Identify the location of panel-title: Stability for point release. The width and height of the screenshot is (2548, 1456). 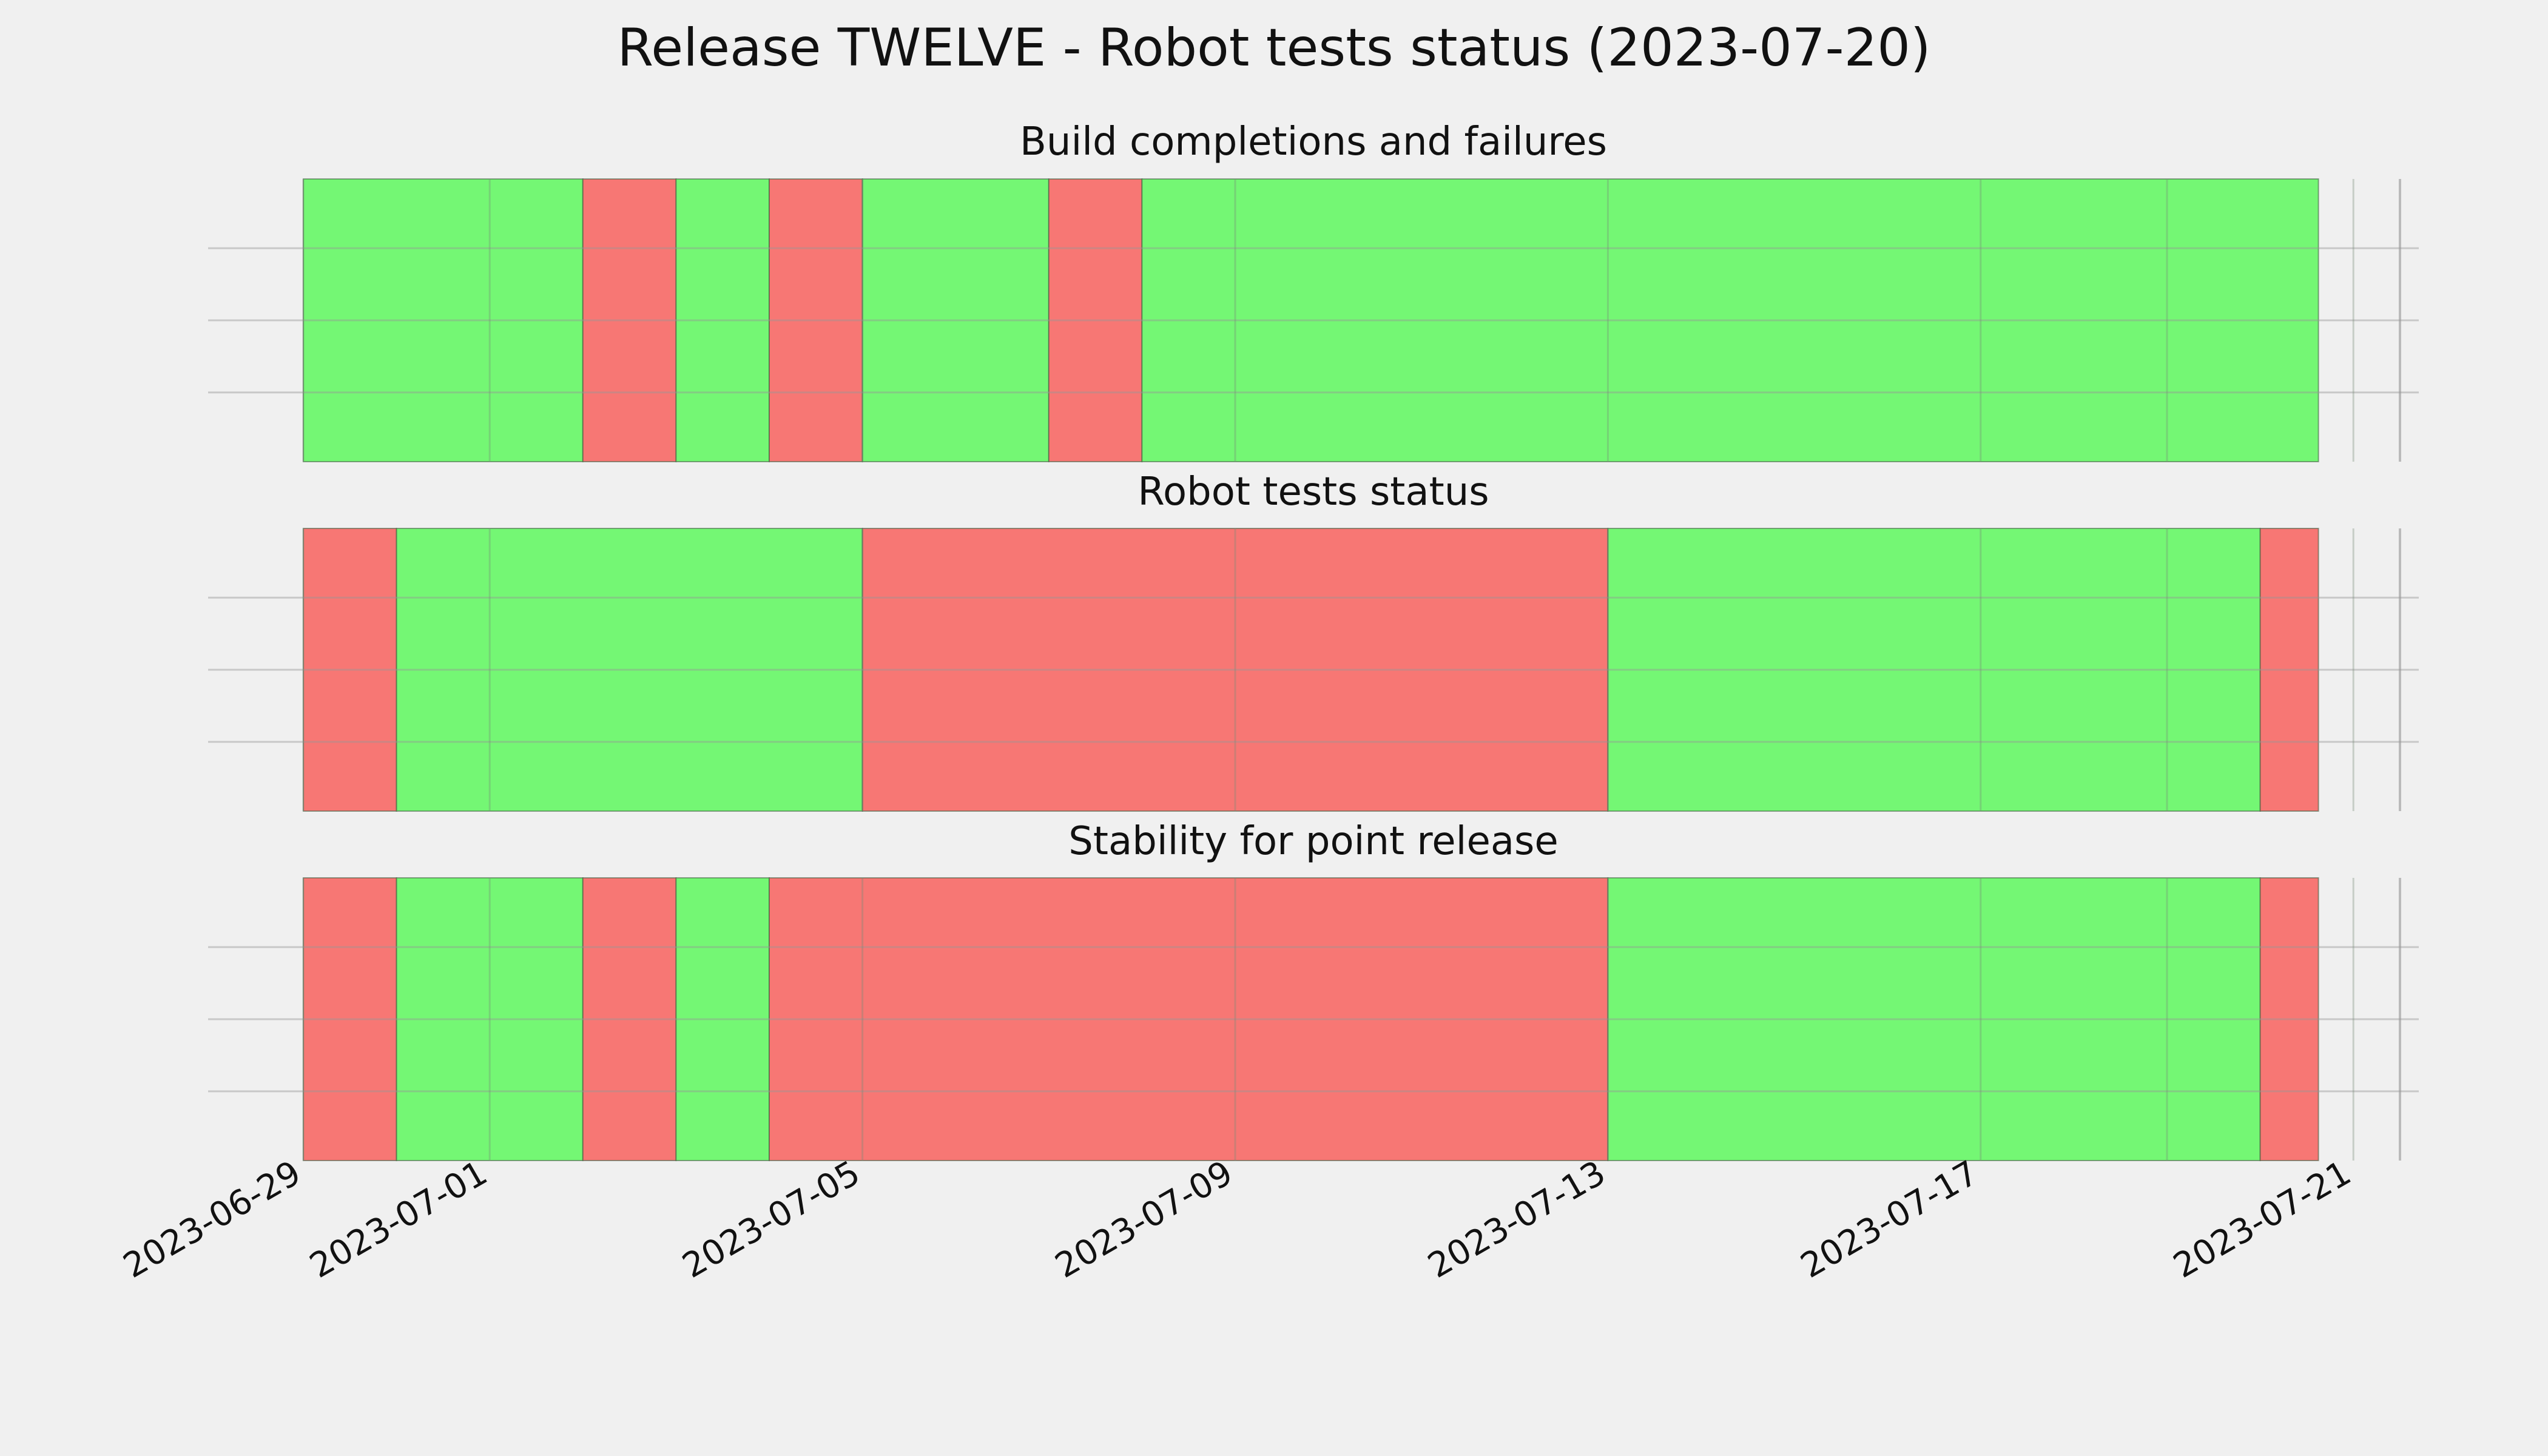
(1313, 841).